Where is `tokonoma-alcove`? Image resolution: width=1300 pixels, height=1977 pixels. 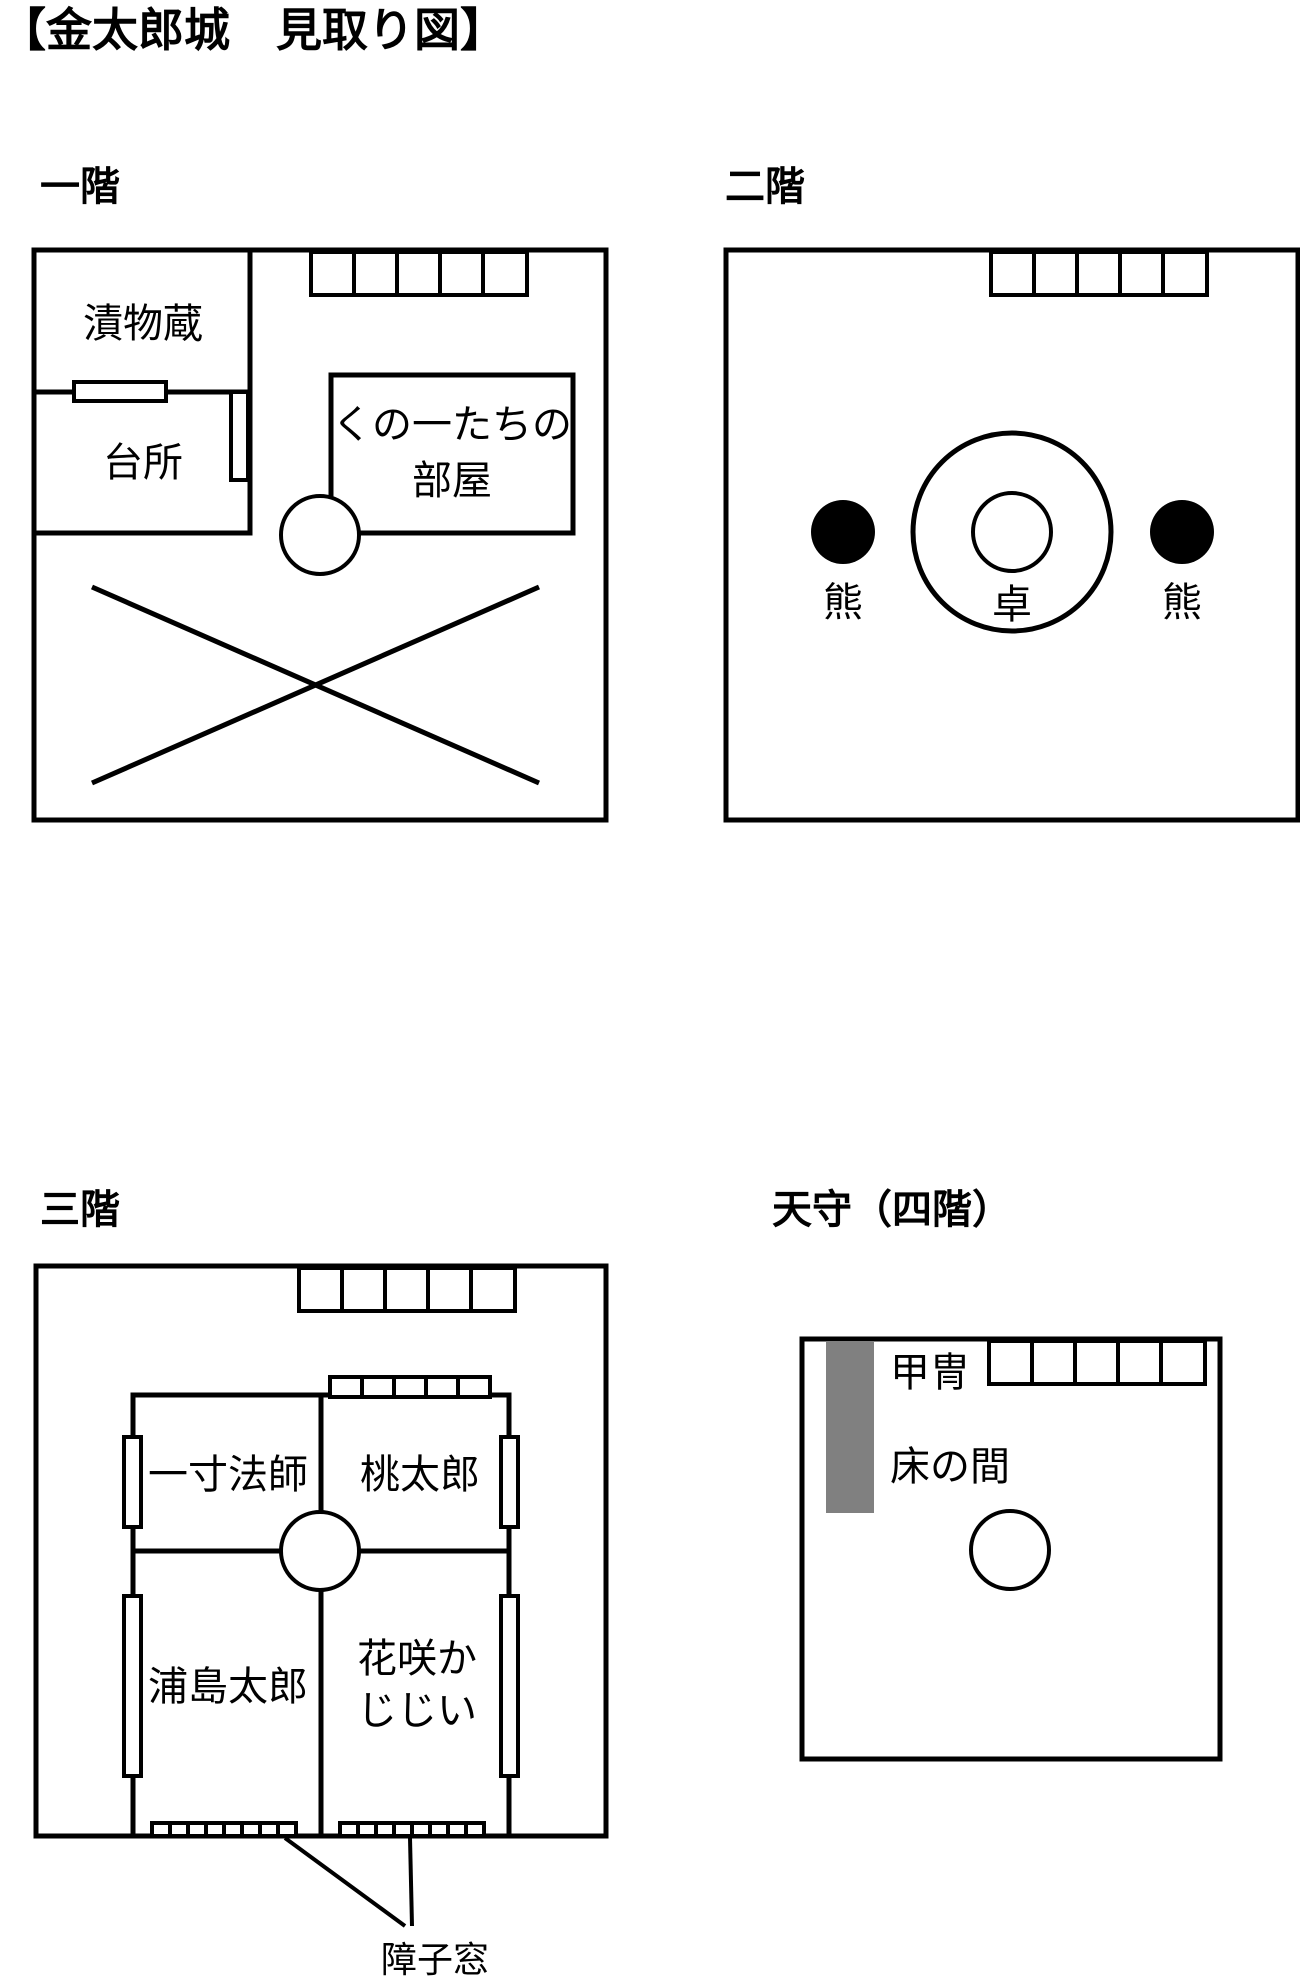 tokonoma-alcove is located at coordinates (850, 1427).